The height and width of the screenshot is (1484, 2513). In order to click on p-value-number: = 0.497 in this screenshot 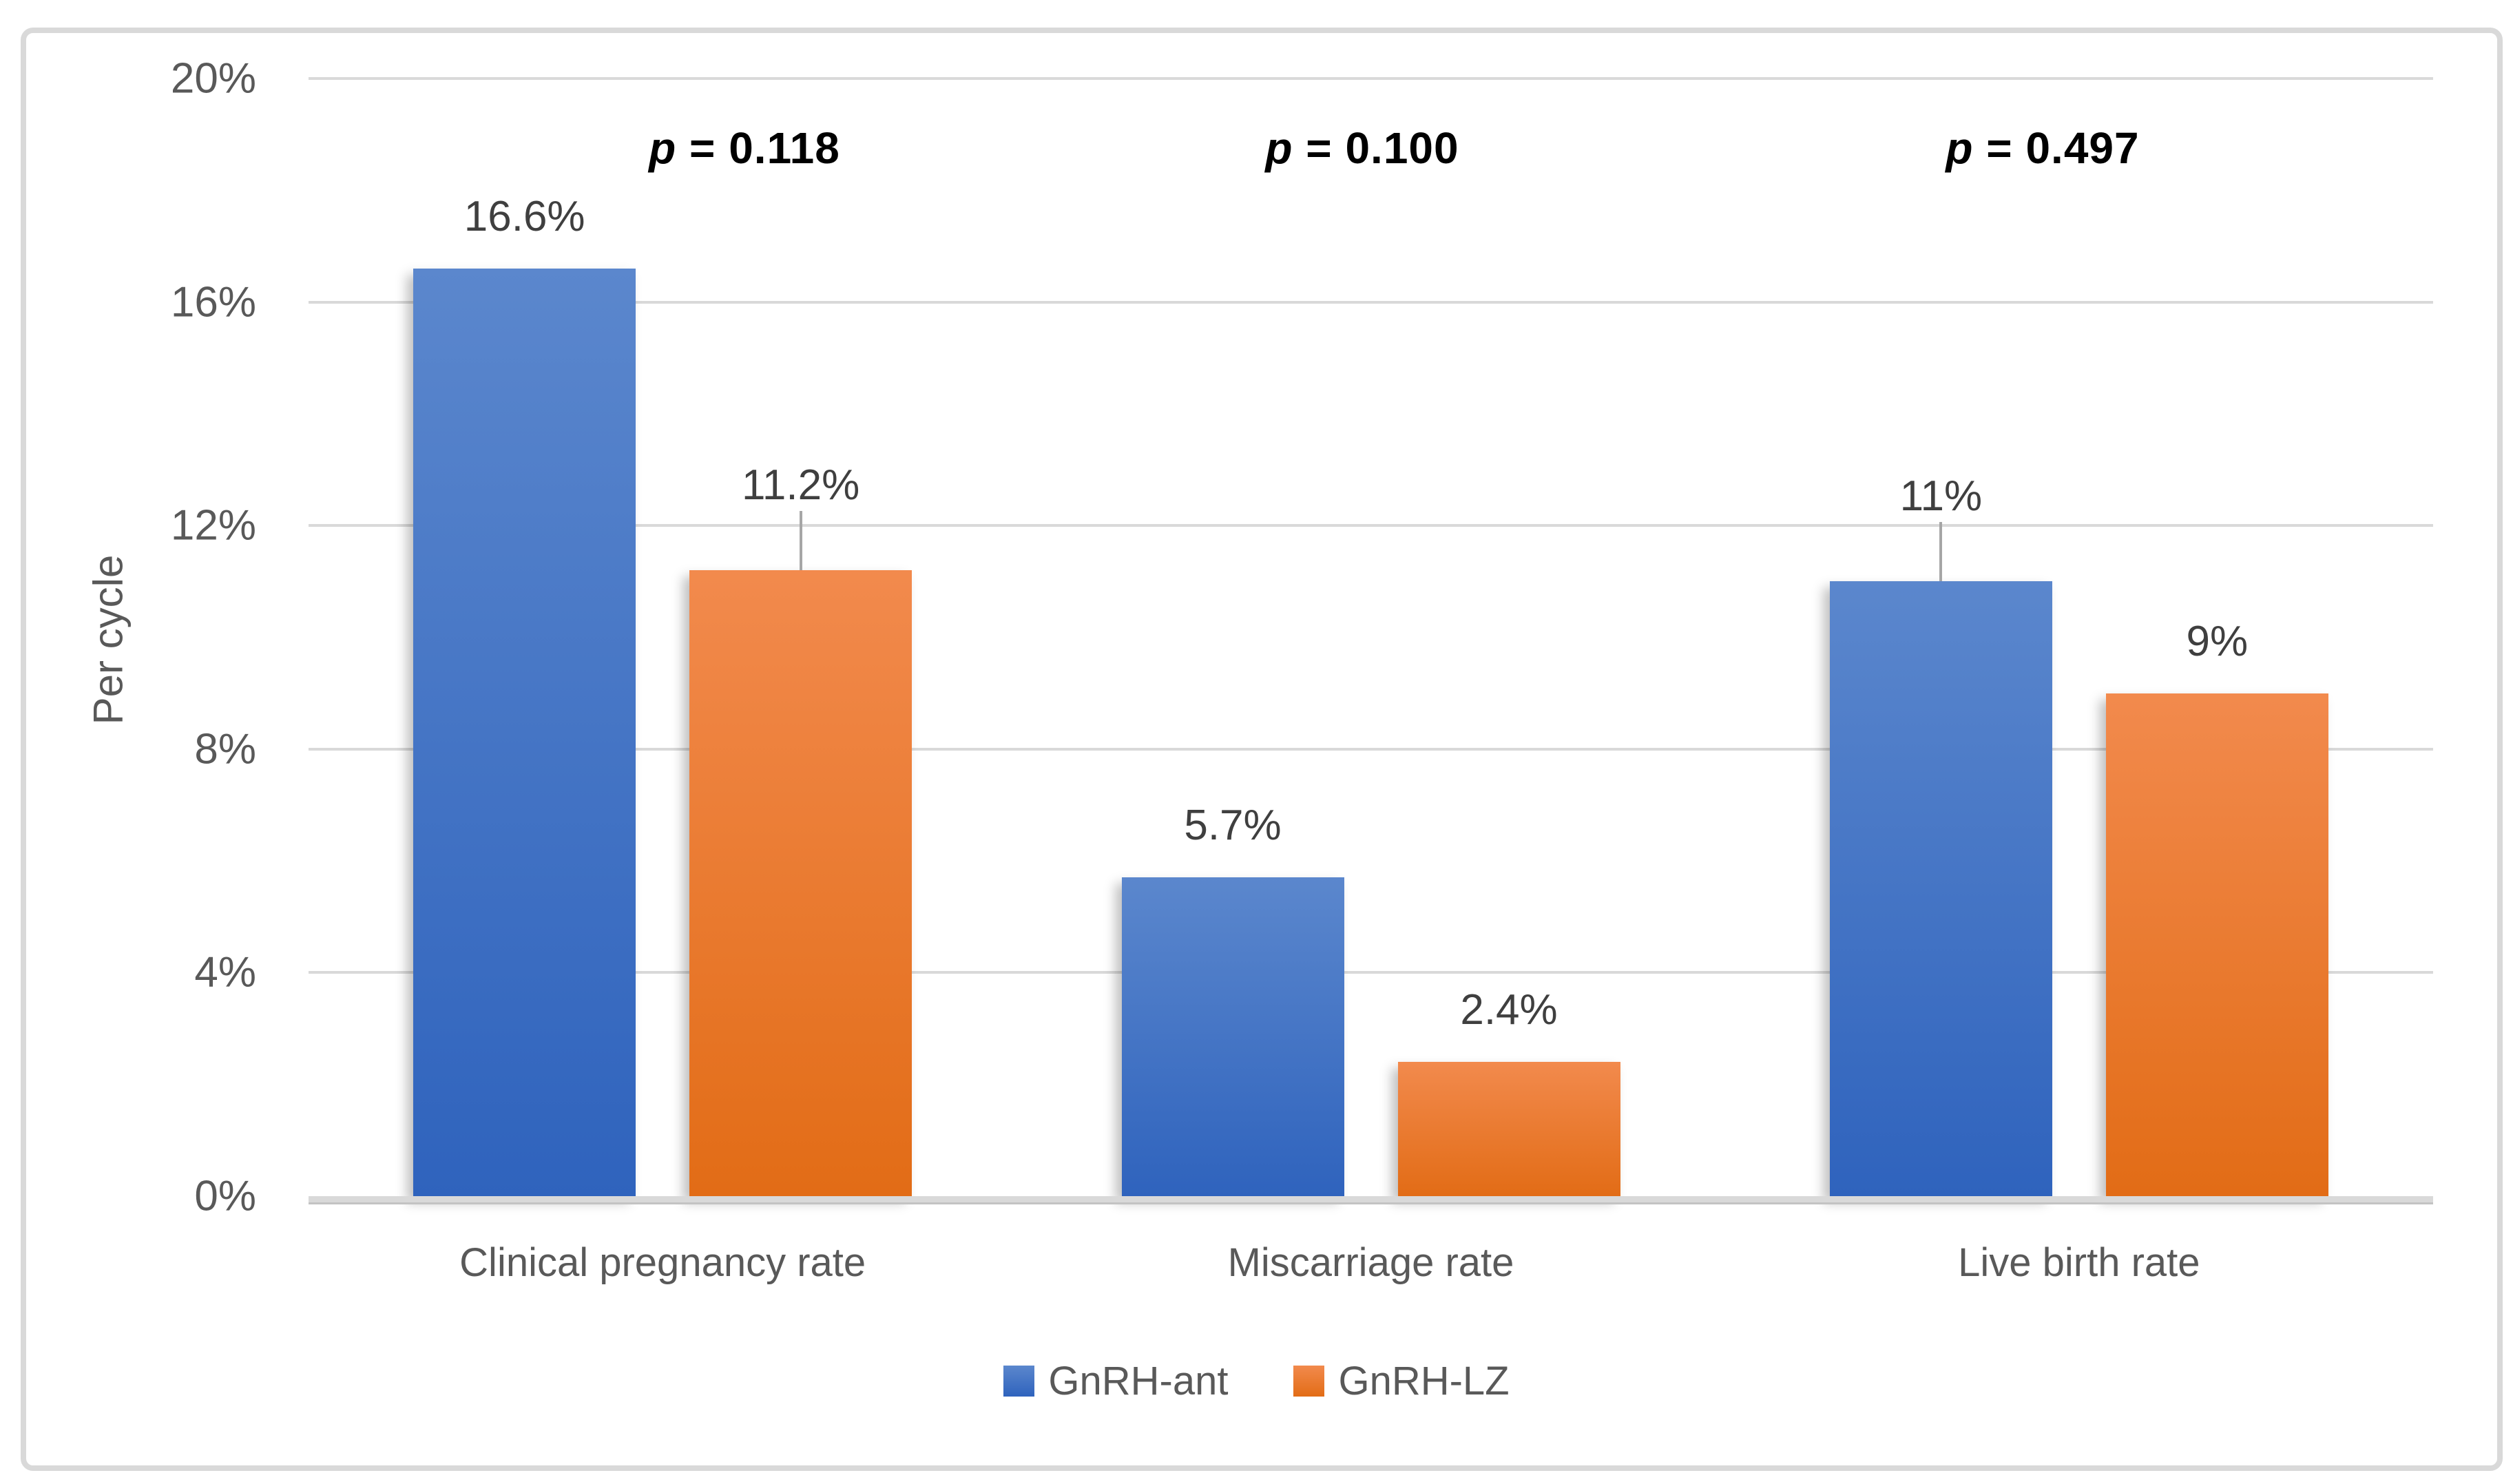, I will do `click(2056, 148)`.